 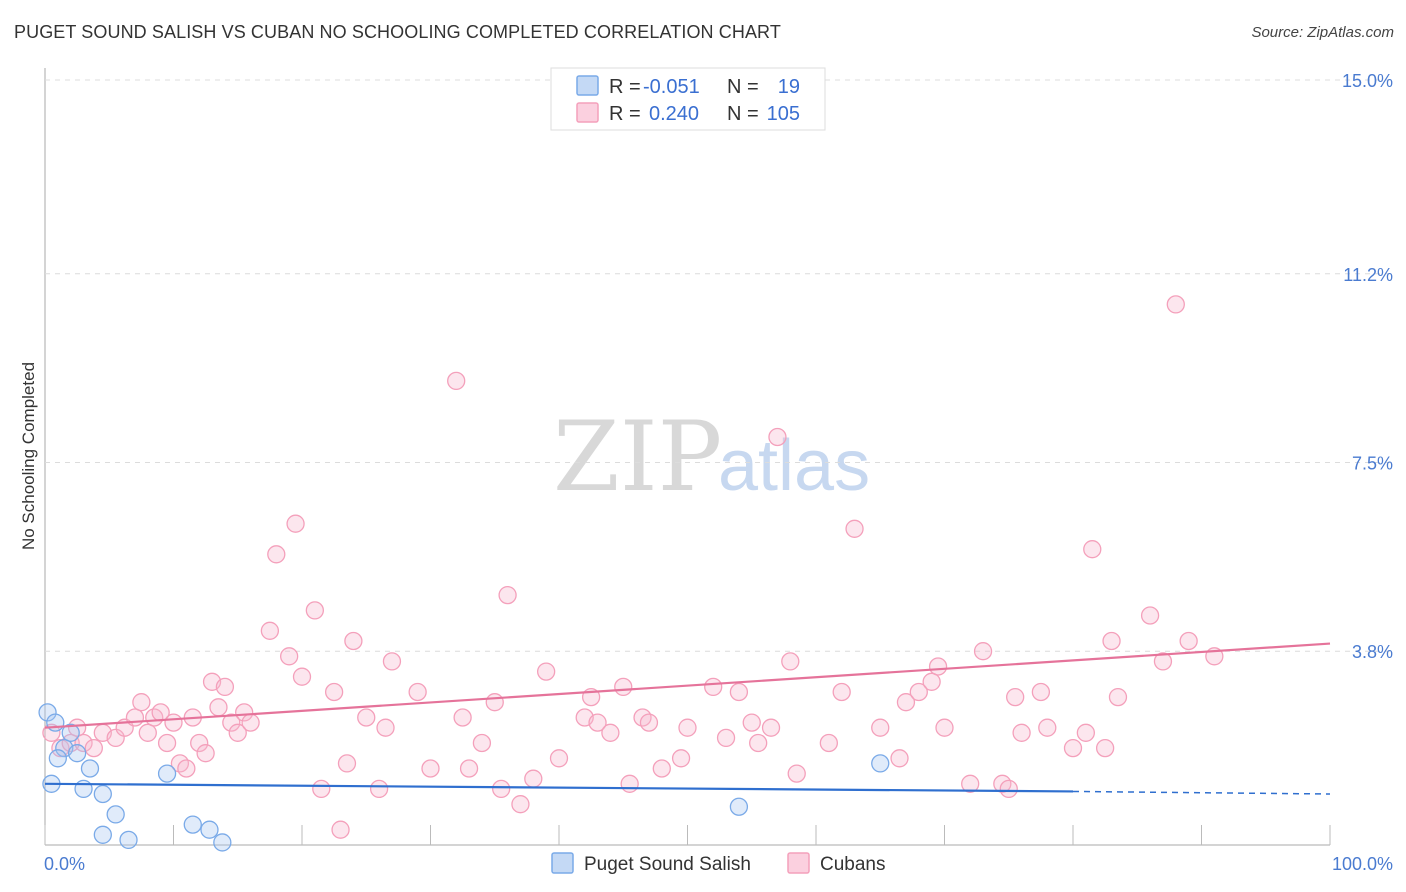 I want to click on watermark-zip: ZIP, so click(x=637, y=457).